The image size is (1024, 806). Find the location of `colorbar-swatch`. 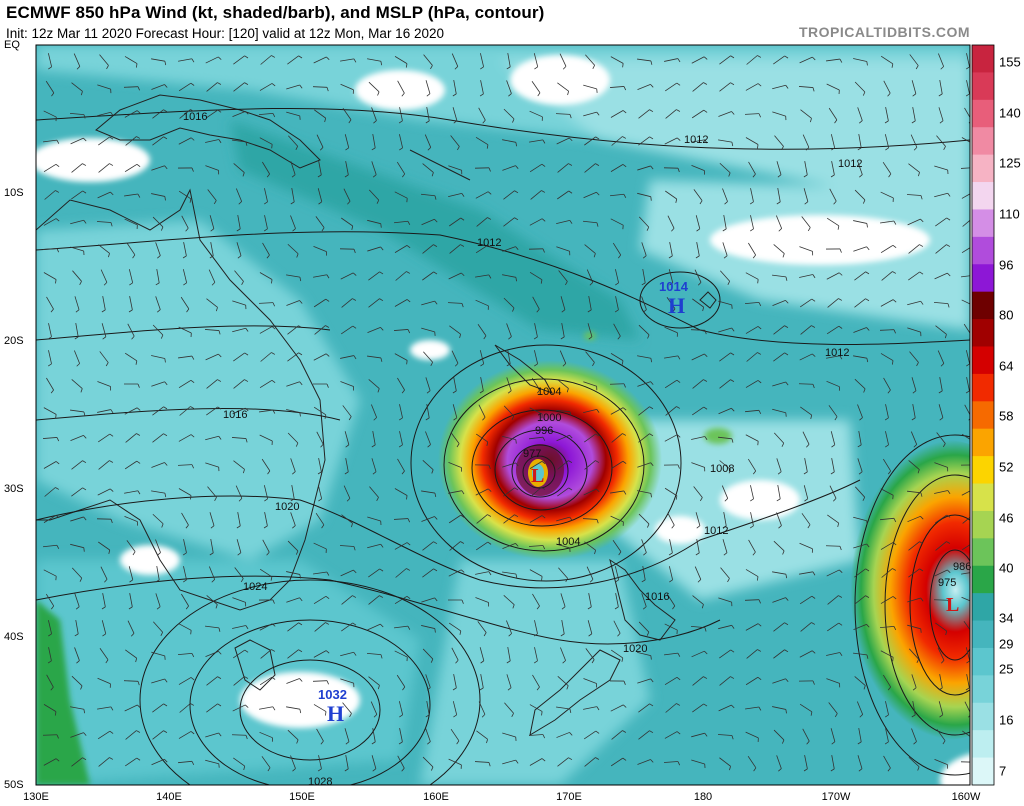

colorbar-swatch is located at coordinates (983, 305).